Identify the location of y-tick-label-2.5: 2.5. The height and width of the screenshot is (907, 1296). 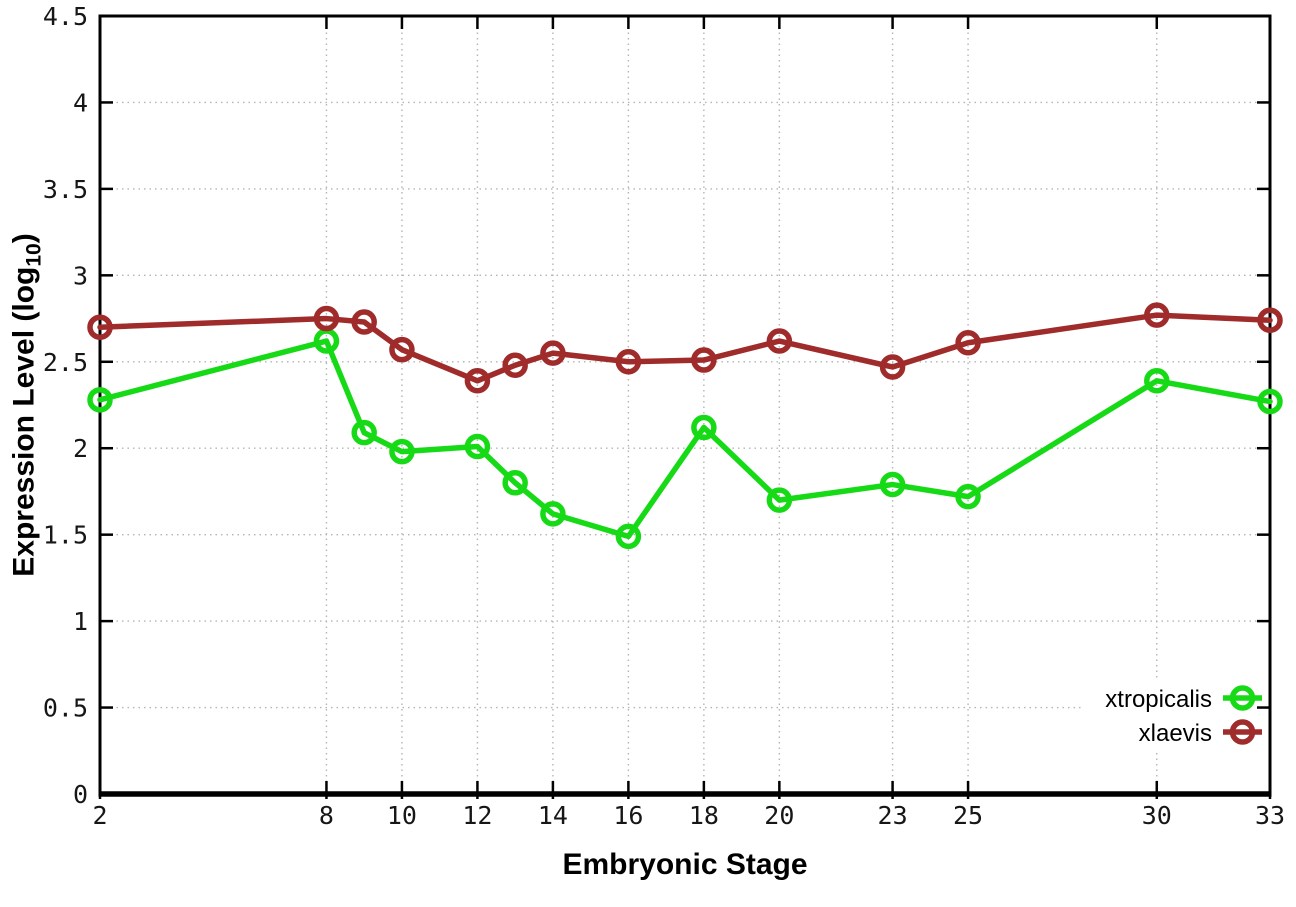
(65, 362).